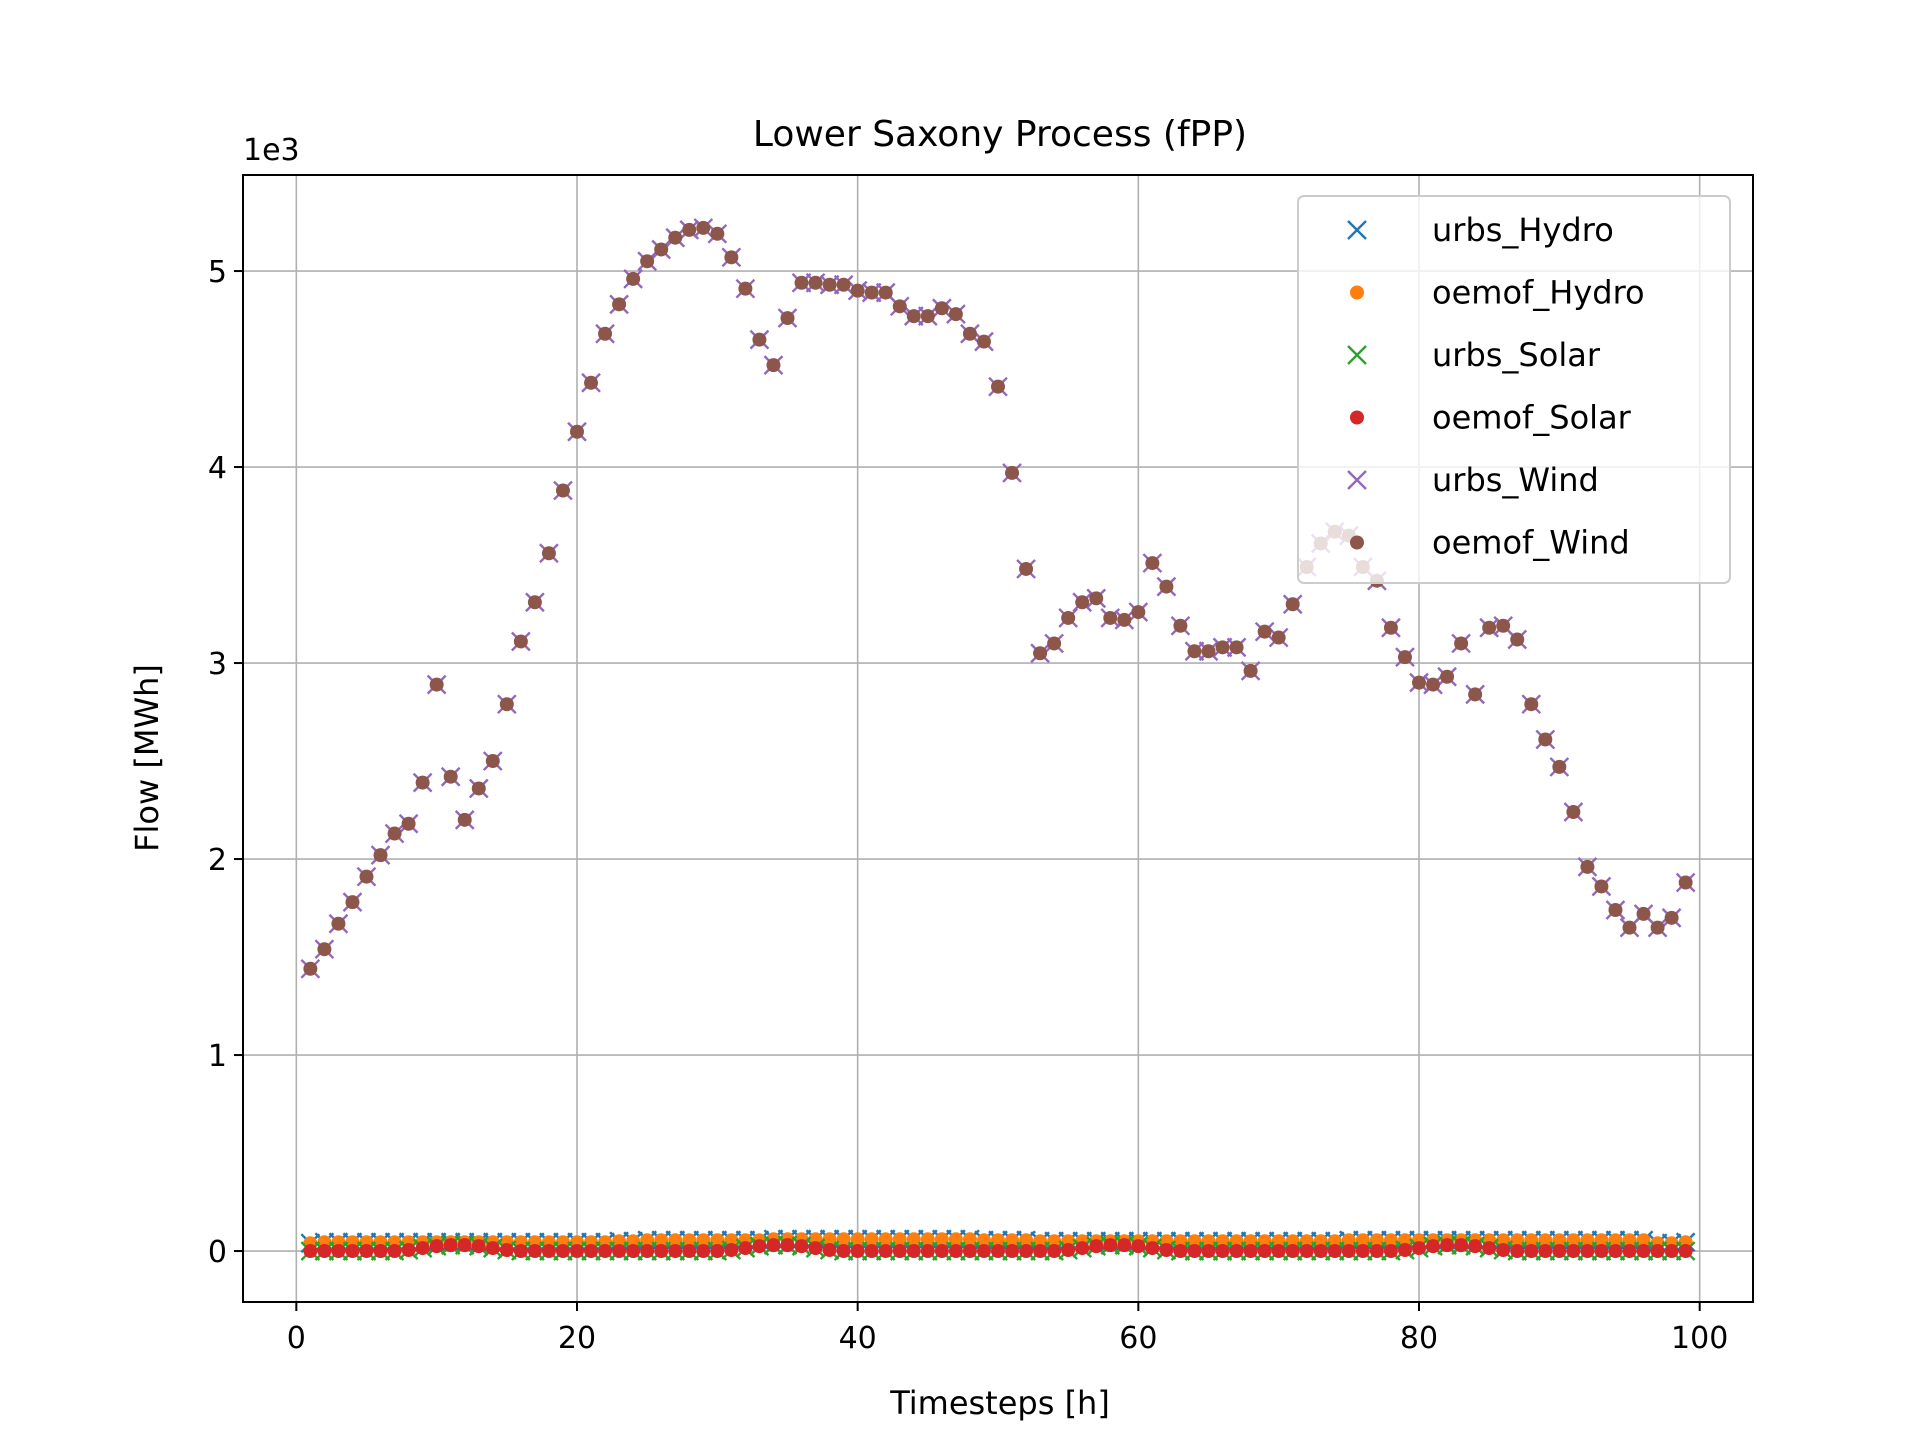  I want to click on y-tick-label: 1, so click(217, 1056).